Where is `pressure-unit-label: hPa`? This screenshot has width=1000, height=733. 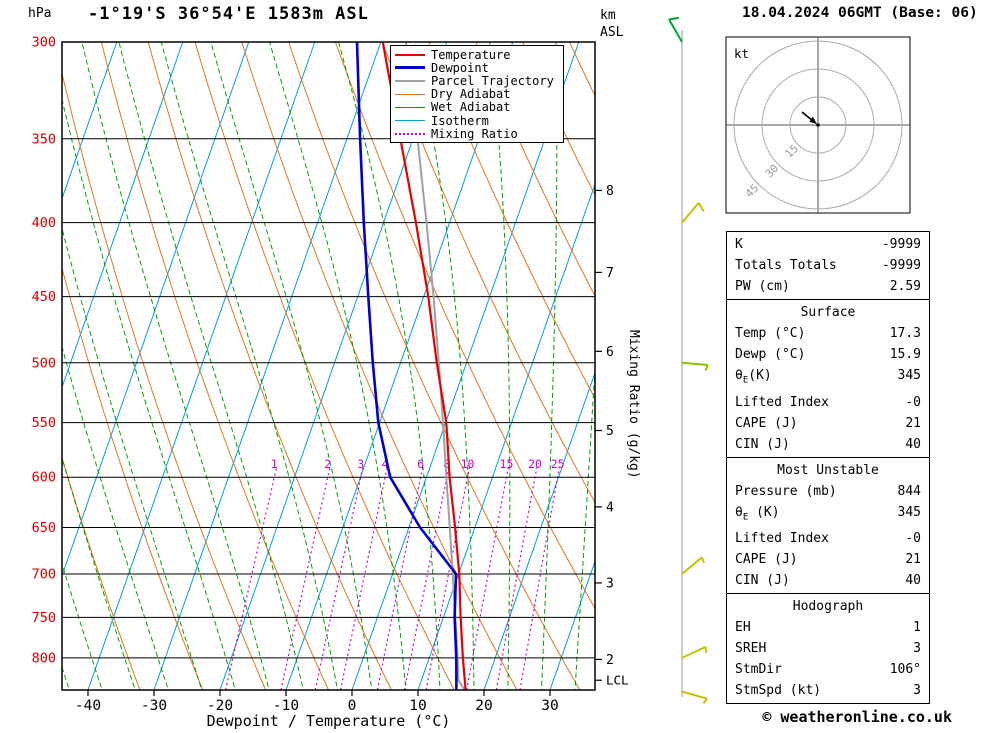
pressure-unit-label: hPa is located at coordinates (40, 13).